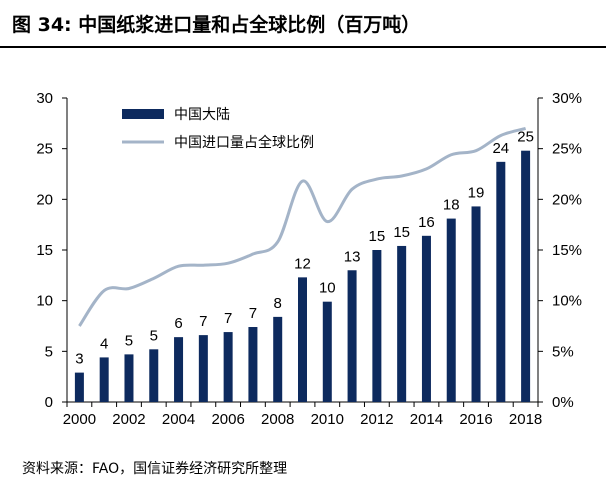 The image size is (606, 499). Describe the element at coordinates (277, 419) in the screenshot. I see `x-tick-label: 2008` at that location.